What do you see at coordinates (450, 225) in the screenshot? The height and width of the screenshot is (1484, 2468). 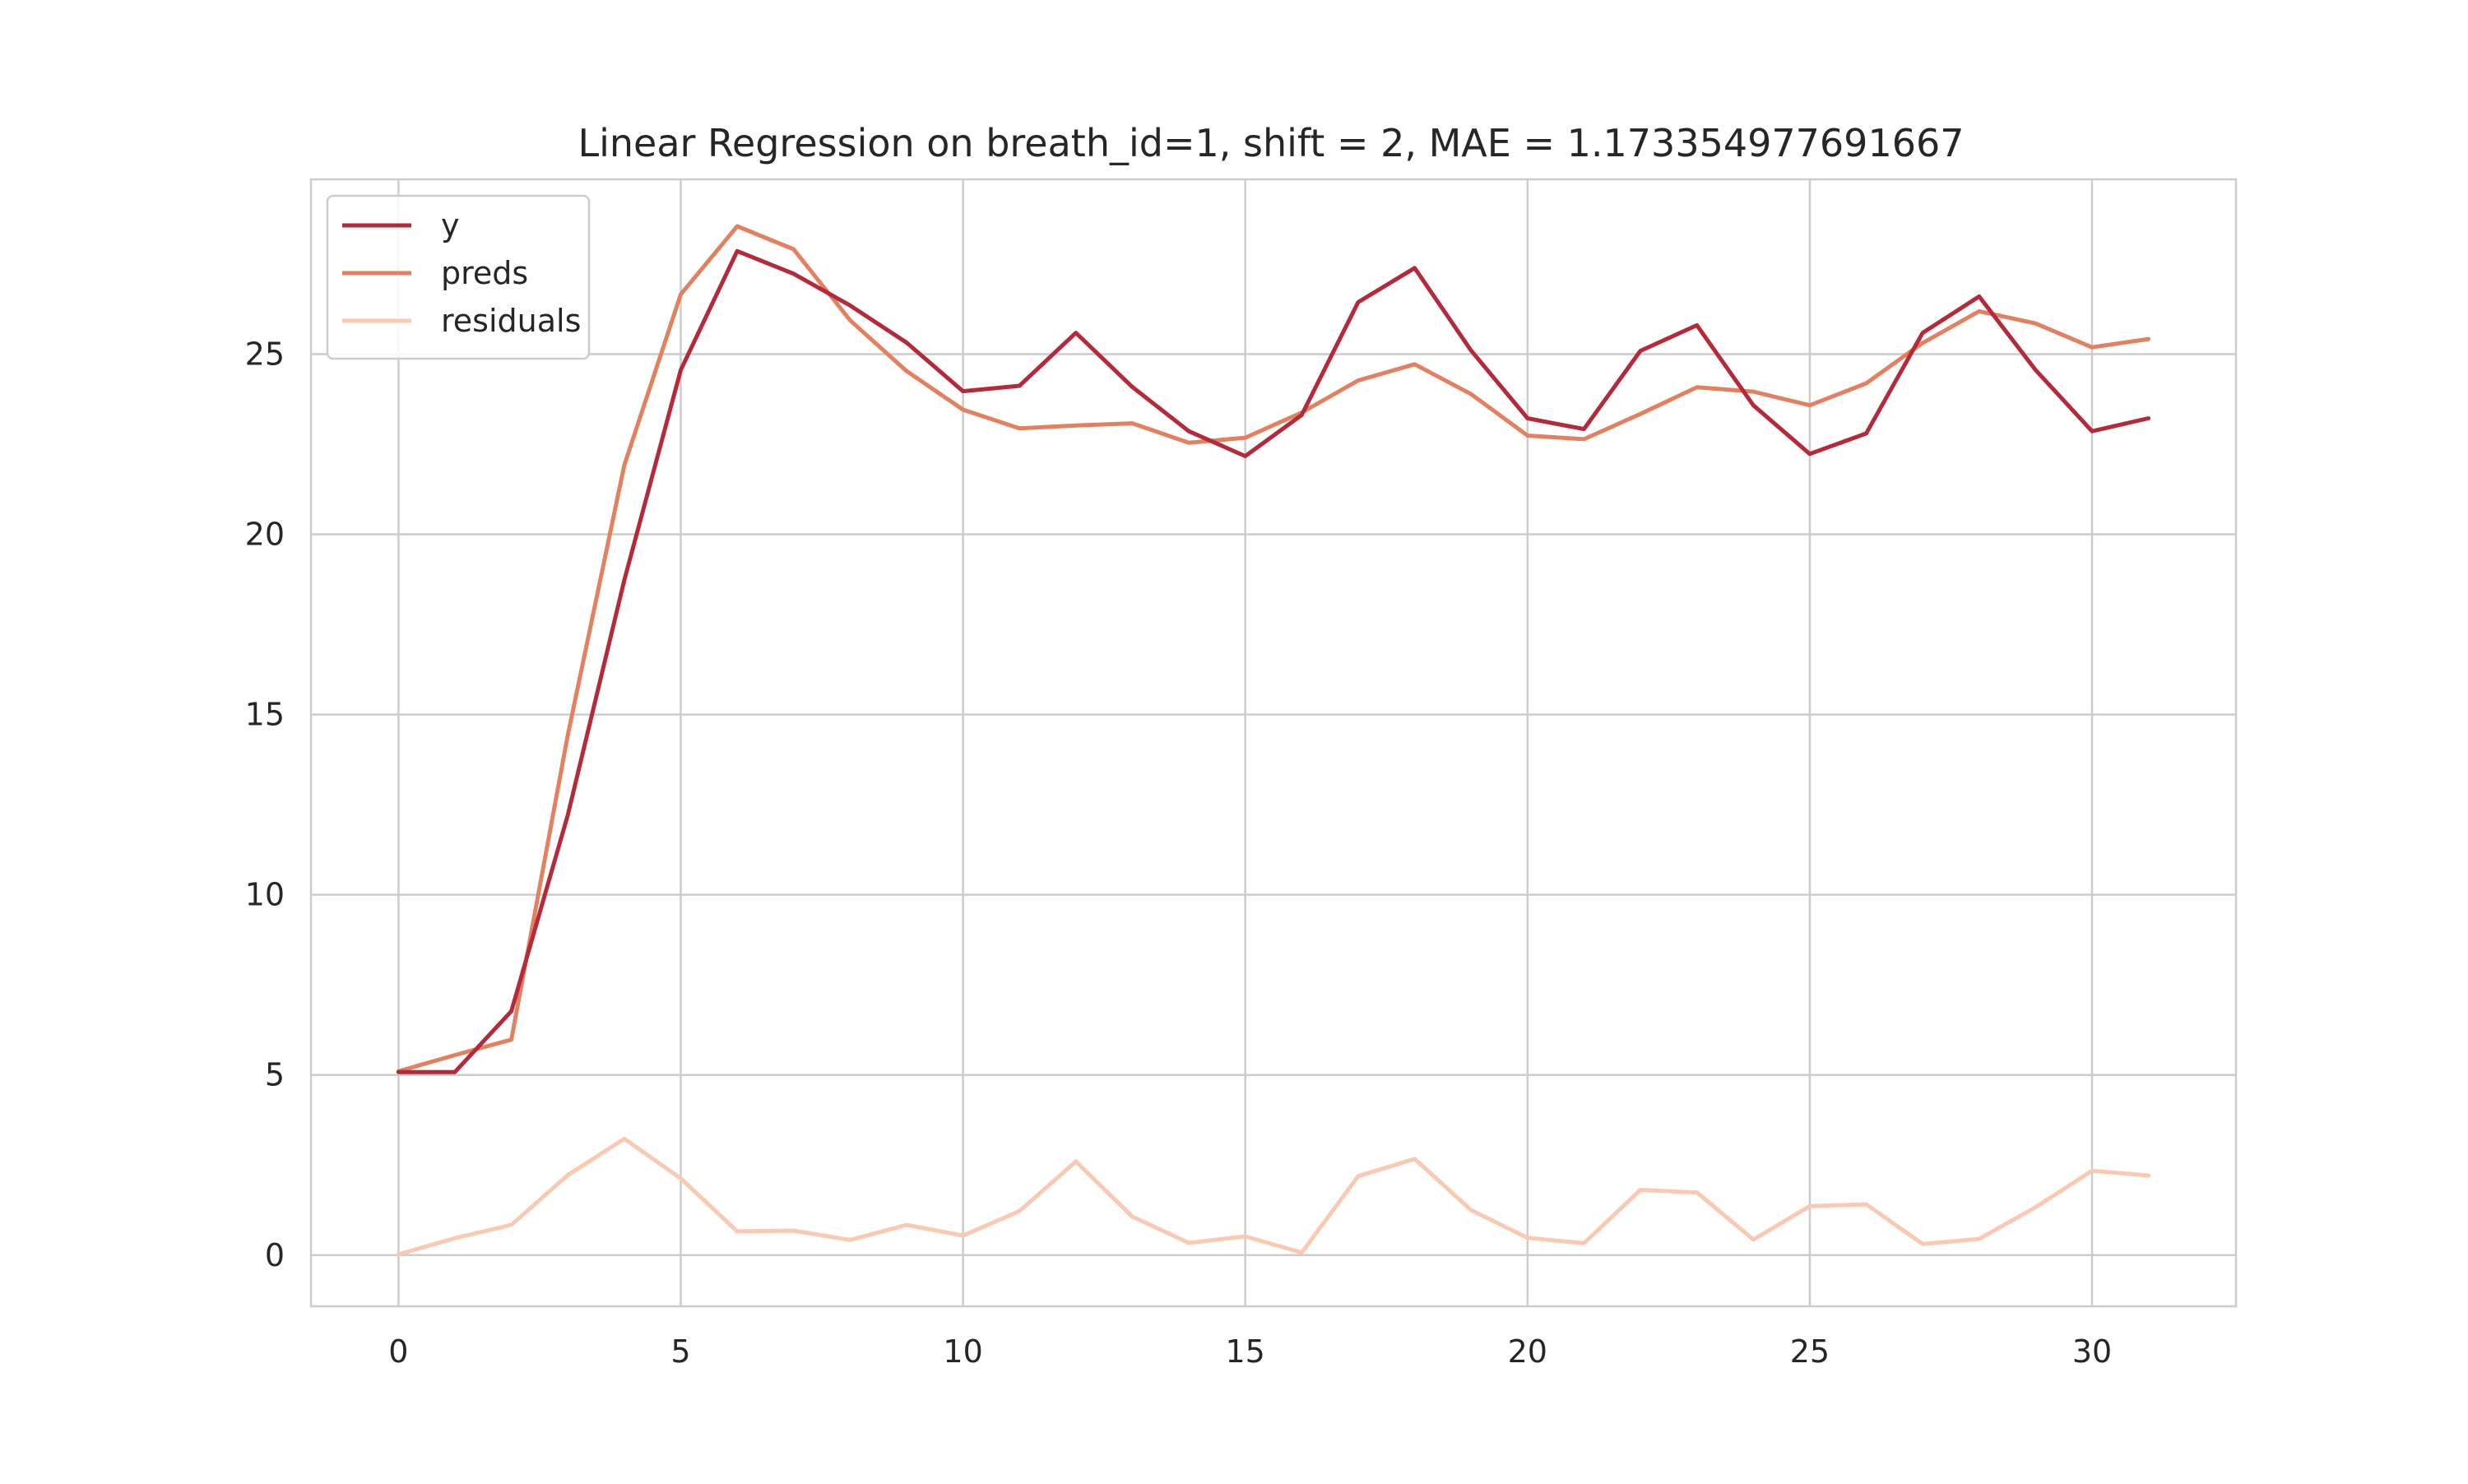 I see `legend-label-y: y` at bounding box center [450, 225].